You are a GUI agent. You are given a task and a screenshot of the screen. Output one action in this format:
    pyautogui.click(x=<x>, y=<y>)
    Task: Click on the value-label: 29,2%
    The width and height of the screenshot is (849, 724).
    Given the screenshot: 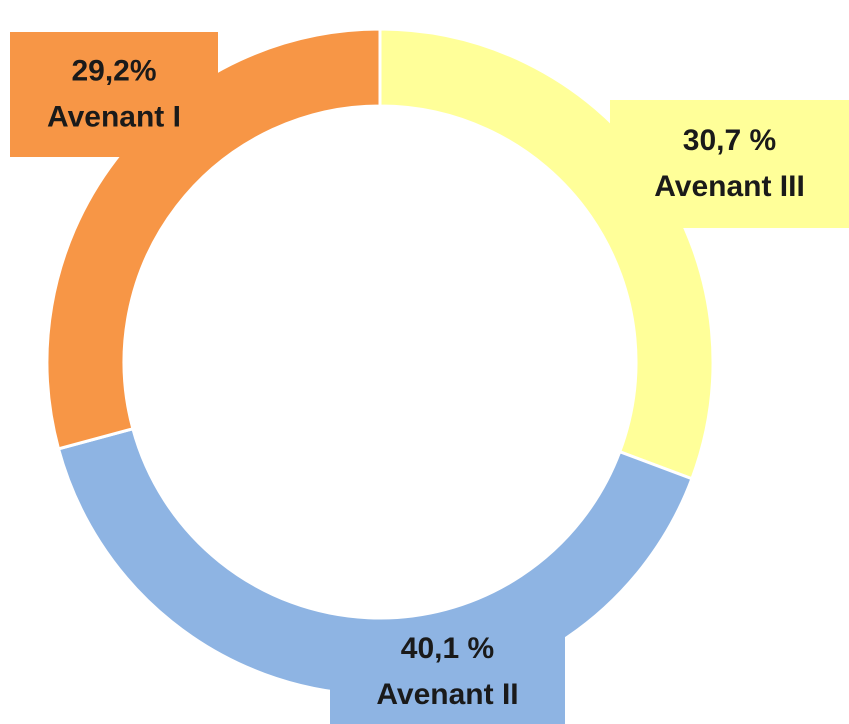 What is the action you would take?
    pyautogui.click(x=113, y=70)
    